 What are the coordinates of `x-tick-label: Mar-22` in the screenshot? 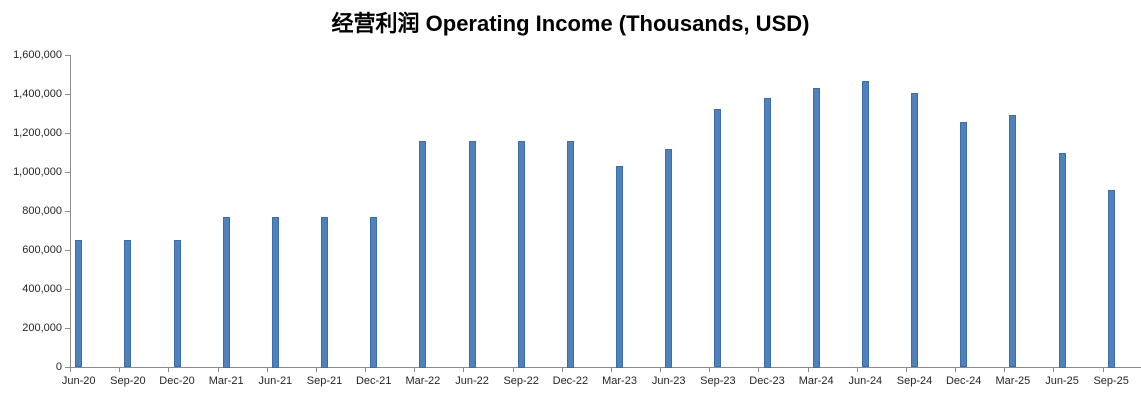 It's located at (423, 381).